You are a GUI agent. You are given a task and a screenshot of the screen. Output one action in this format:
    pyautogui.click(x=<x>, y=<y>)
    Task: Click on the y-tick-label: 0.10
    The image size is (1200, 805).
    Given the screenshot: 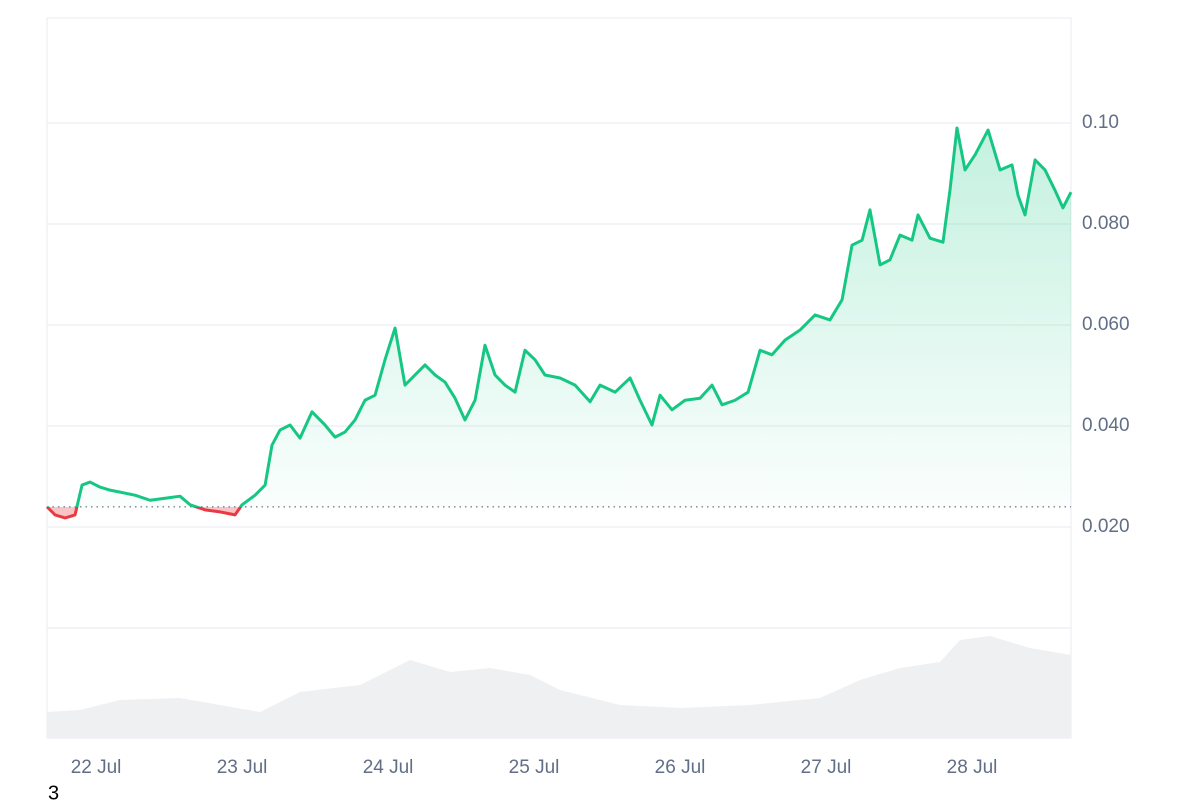 What is the action you would take?
    pyautogui.click(x=1100, y=122)
    